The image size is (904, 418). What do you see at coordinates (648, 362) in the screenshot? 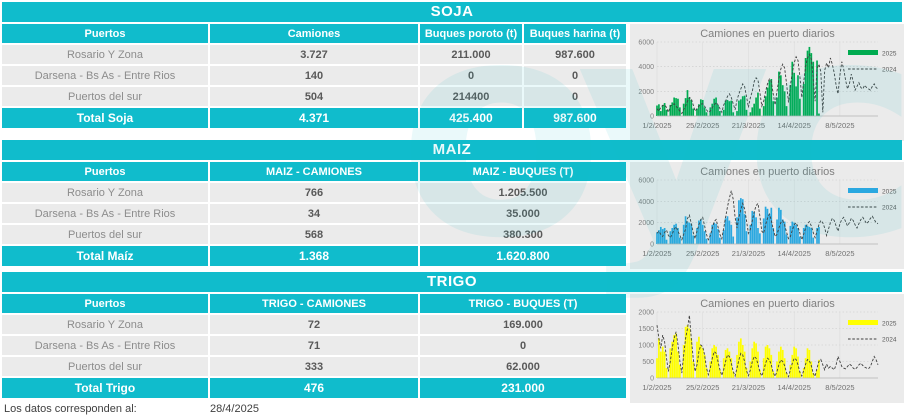
I see `svg-text: 500` at bounding box center [648, 362].